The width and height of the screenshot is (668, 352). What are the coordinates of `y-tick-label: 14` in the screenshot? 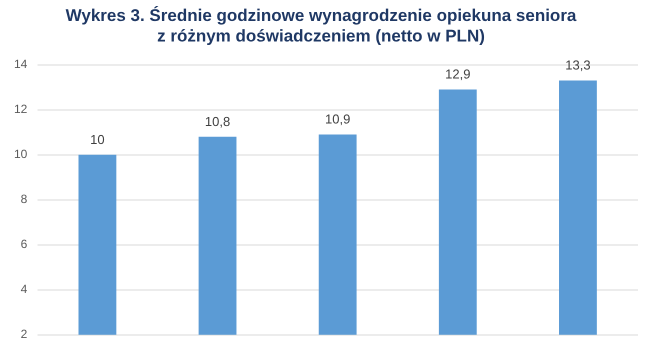 It's located at (21, 64).